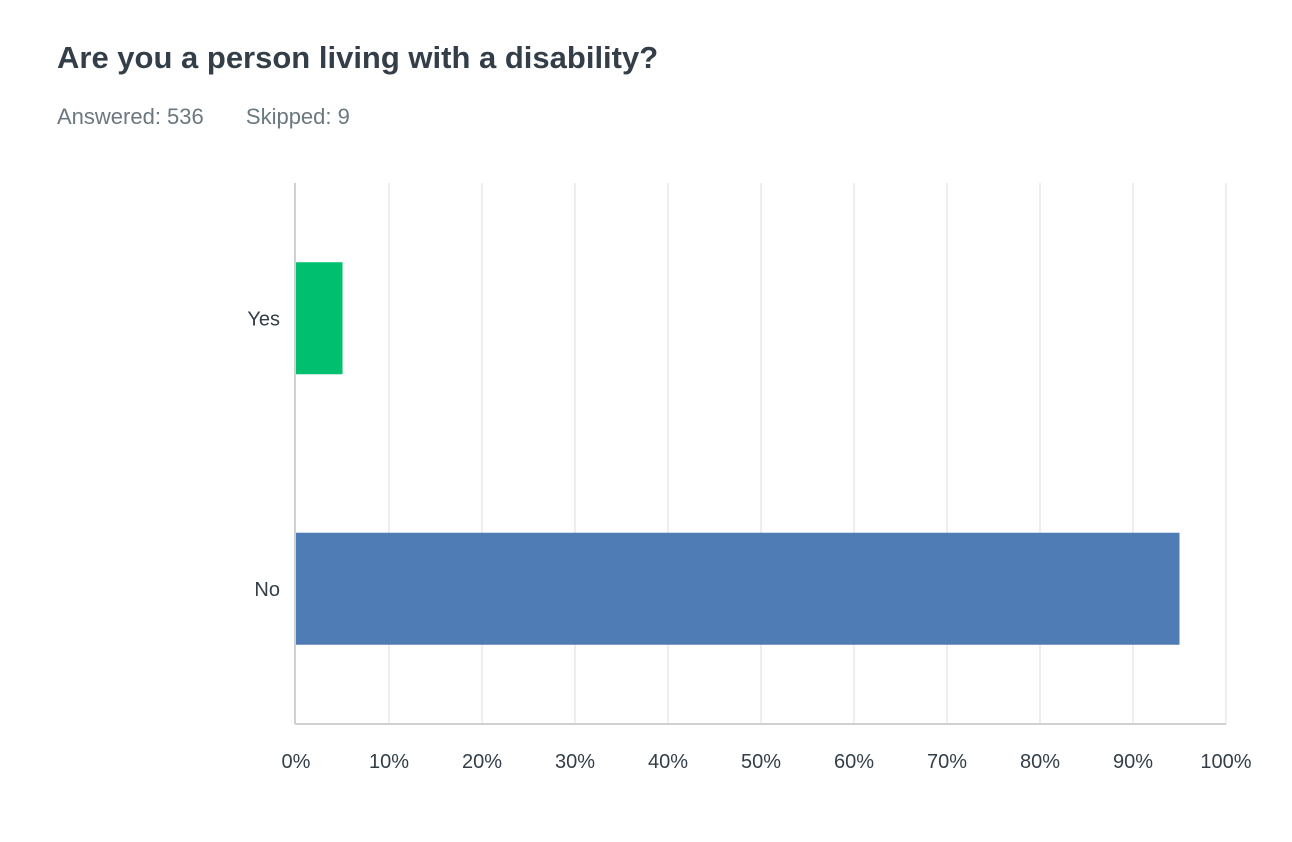 The height and width of the screenshot is (842, 1292). What do you see at coordinates (389, 762) in the screenshot?
I see `x-tick-label: 10%` at bounding box center [389, 762].